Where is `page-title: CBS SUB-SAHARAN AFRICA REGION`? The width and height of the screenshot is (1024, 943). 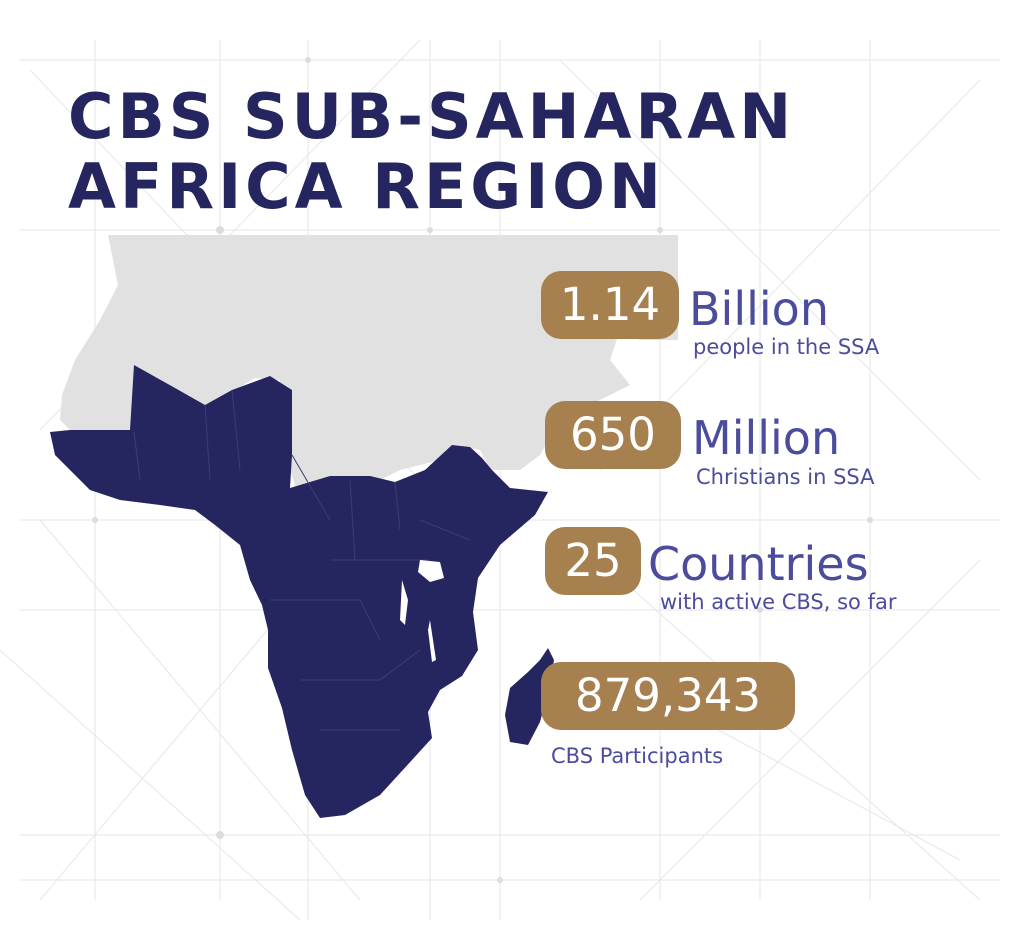
page-title: CBS SUB-SAHARAN AFRICA REGION is located at coordinates (431, 152).